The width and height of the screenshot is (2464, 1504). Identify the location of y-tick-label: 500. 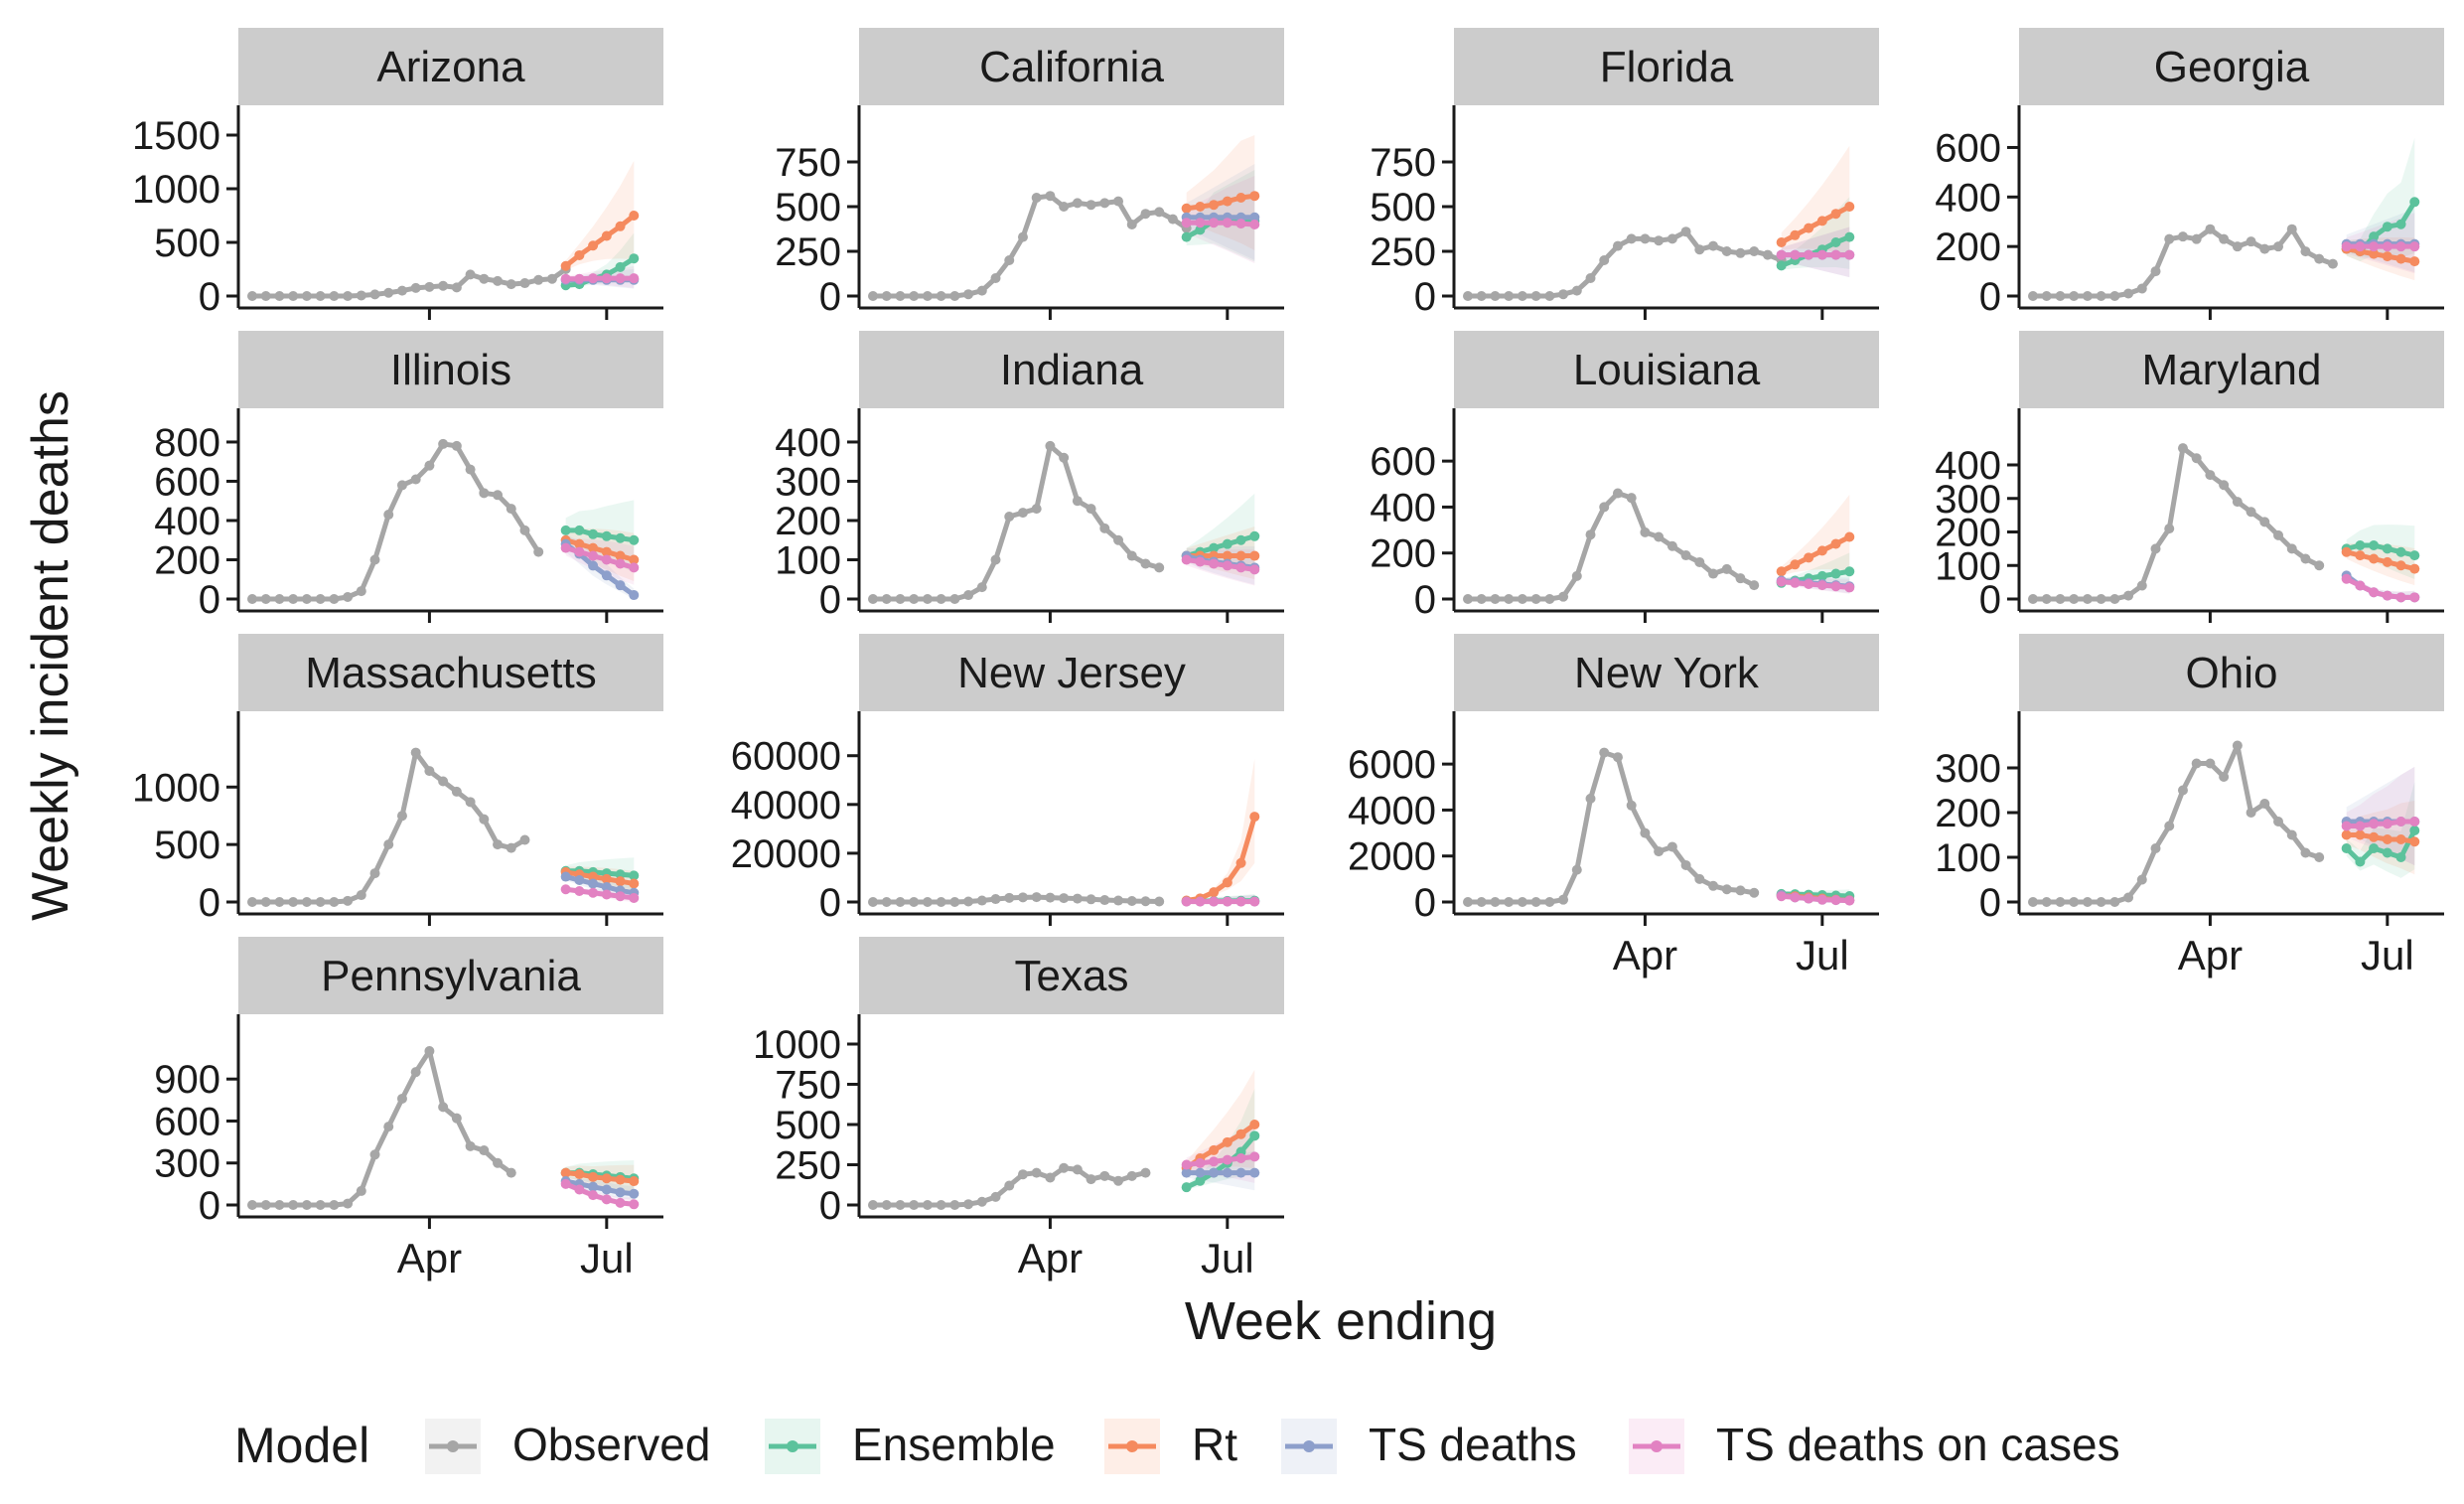
(808, 1125).